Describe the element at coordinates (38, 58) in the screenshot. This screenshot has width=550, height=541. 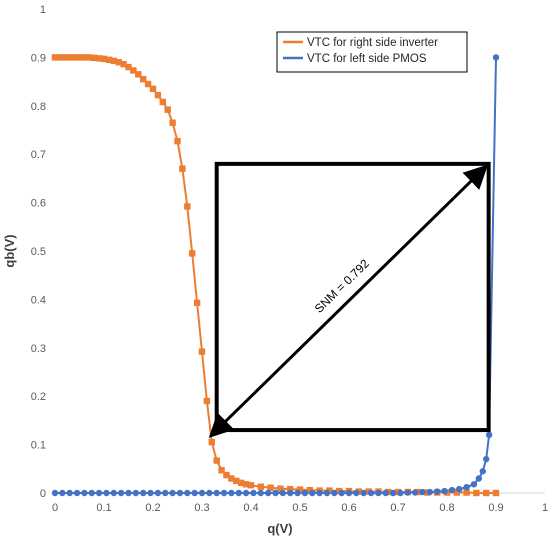
I see `y-tick-label: 0.9` at that location.